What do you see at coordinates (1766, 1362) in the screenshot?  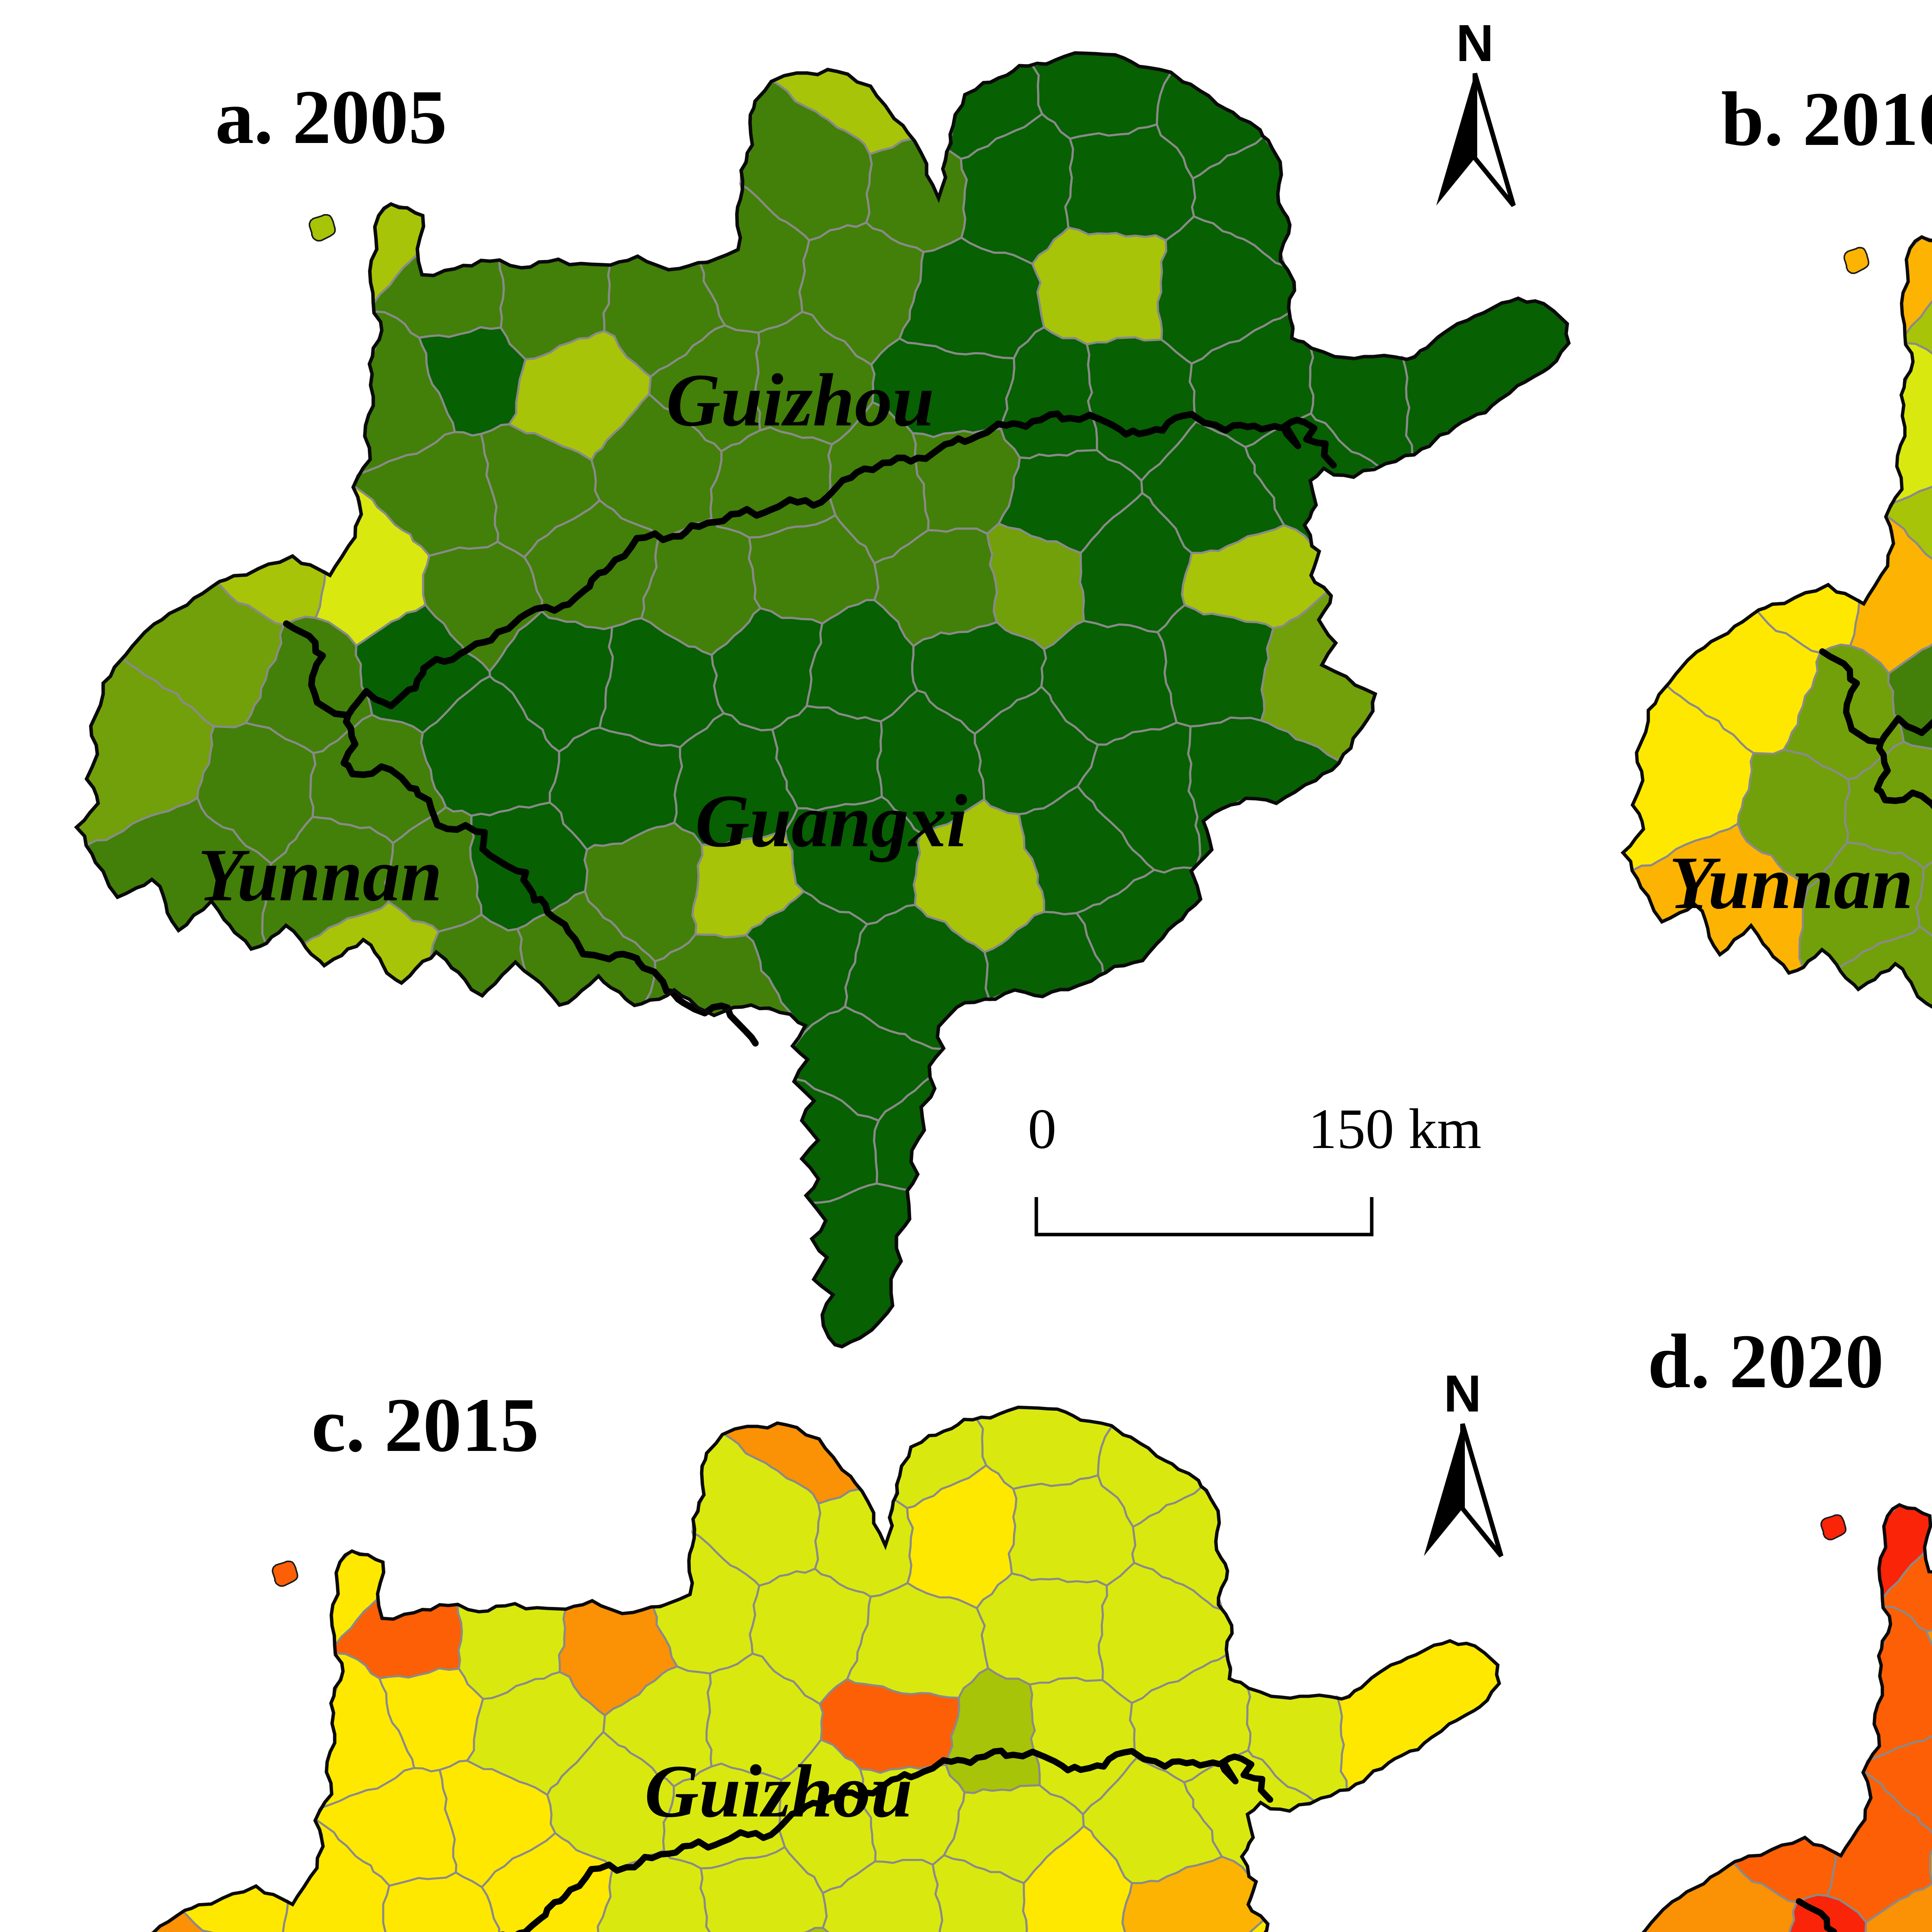 I see `svg-text: d. 2020` at bounding box center [1766, 1362].